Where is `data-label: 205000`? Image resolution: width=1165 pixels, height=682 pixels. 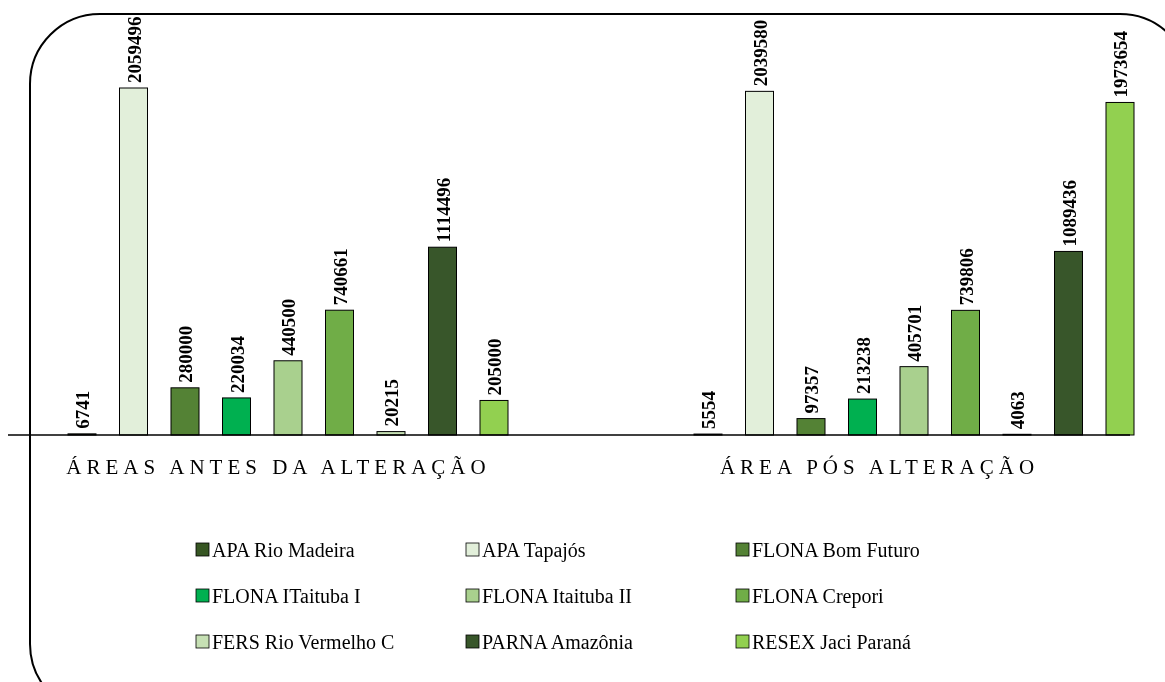 data-label: 205000 is located at coordinates (494, 367).